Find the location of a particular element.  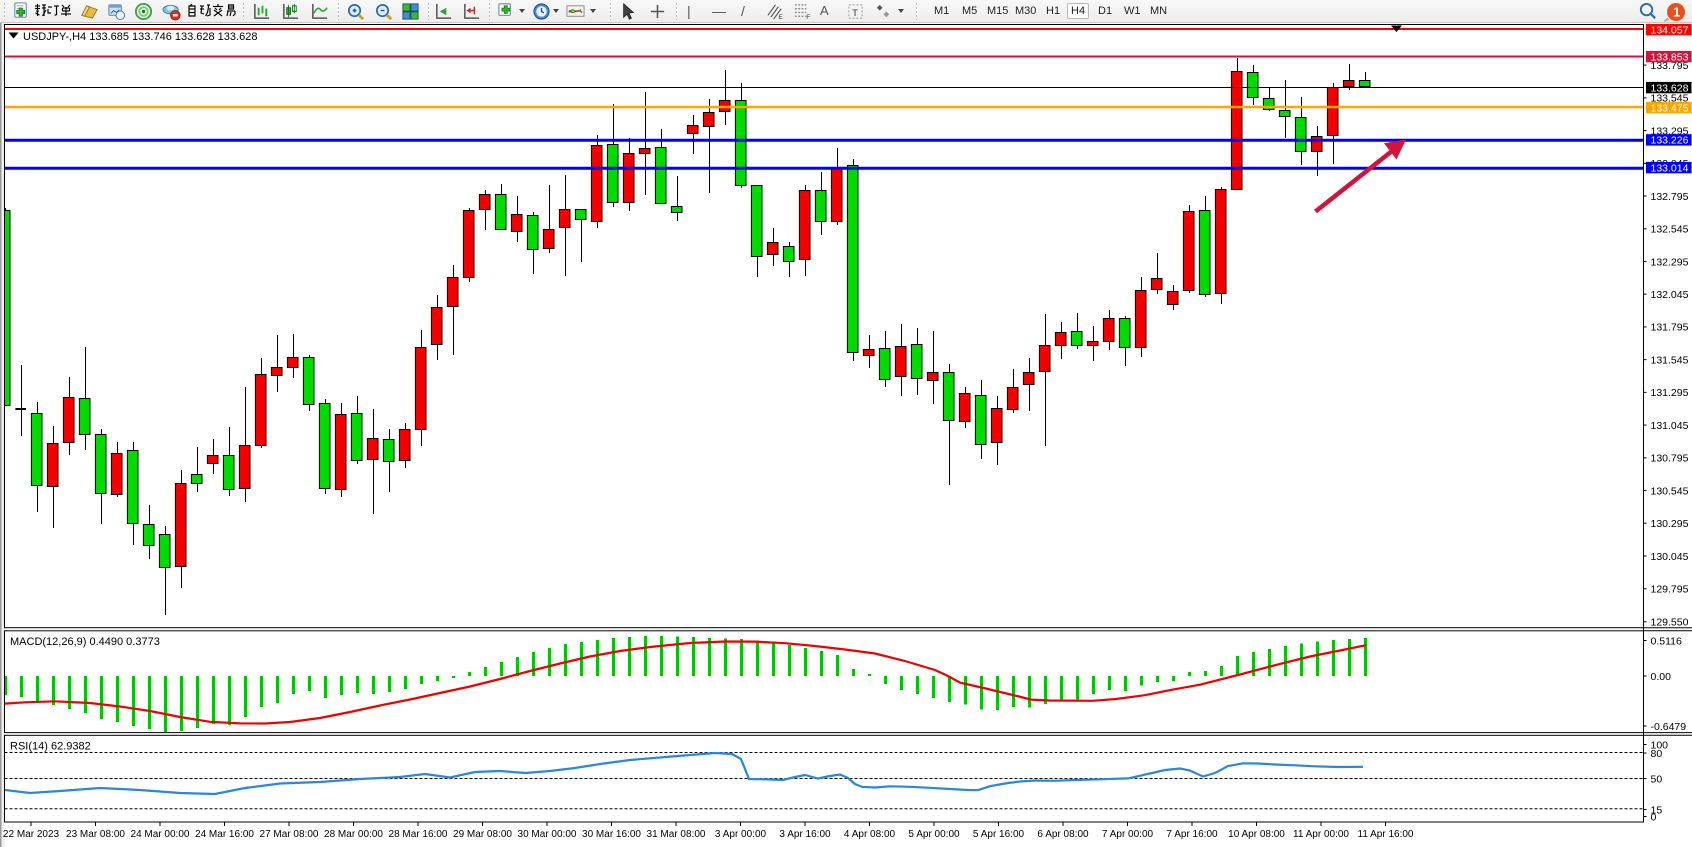

svg-text: 4 Apr 08:00 is located at coordinates (870, 834).